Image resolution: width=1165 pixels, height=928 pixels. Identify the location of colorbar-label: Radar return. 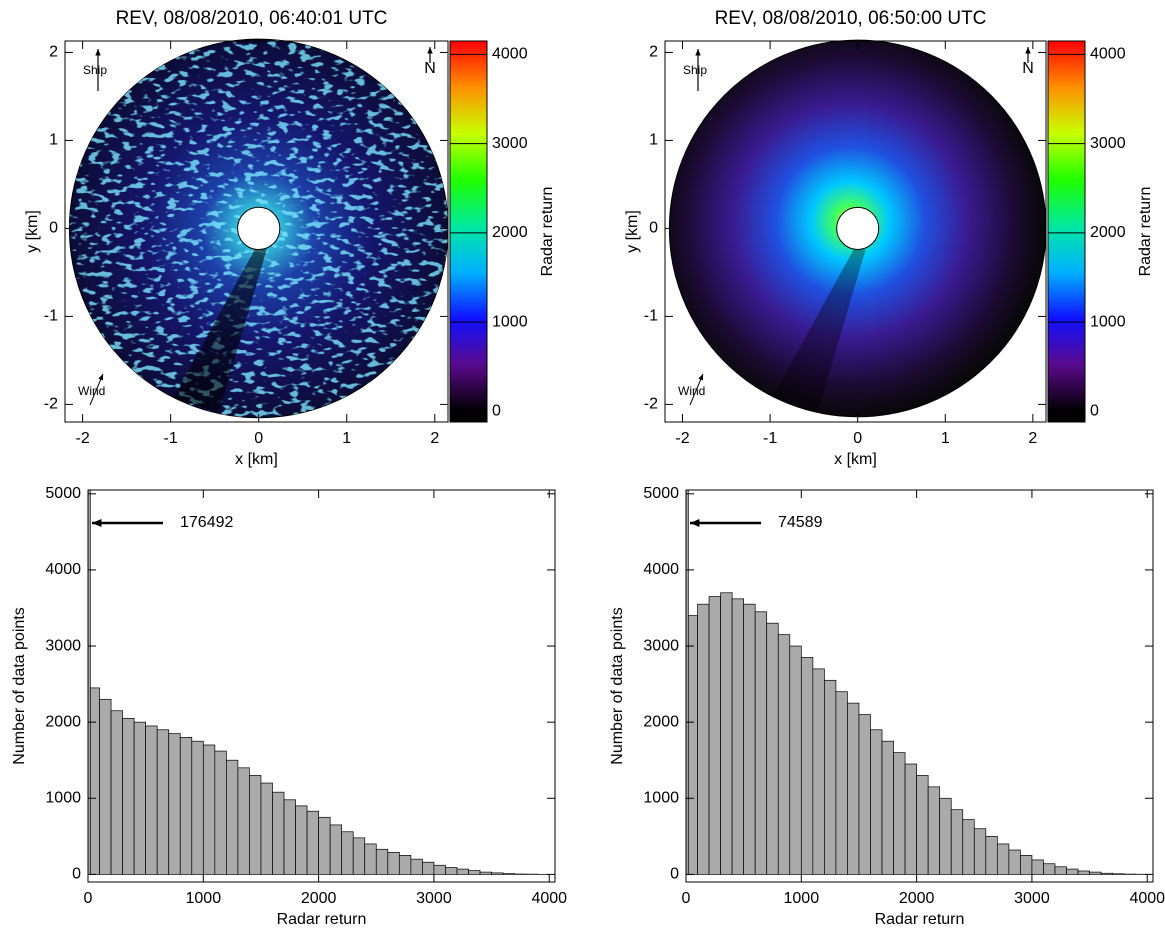
(1145, 232).